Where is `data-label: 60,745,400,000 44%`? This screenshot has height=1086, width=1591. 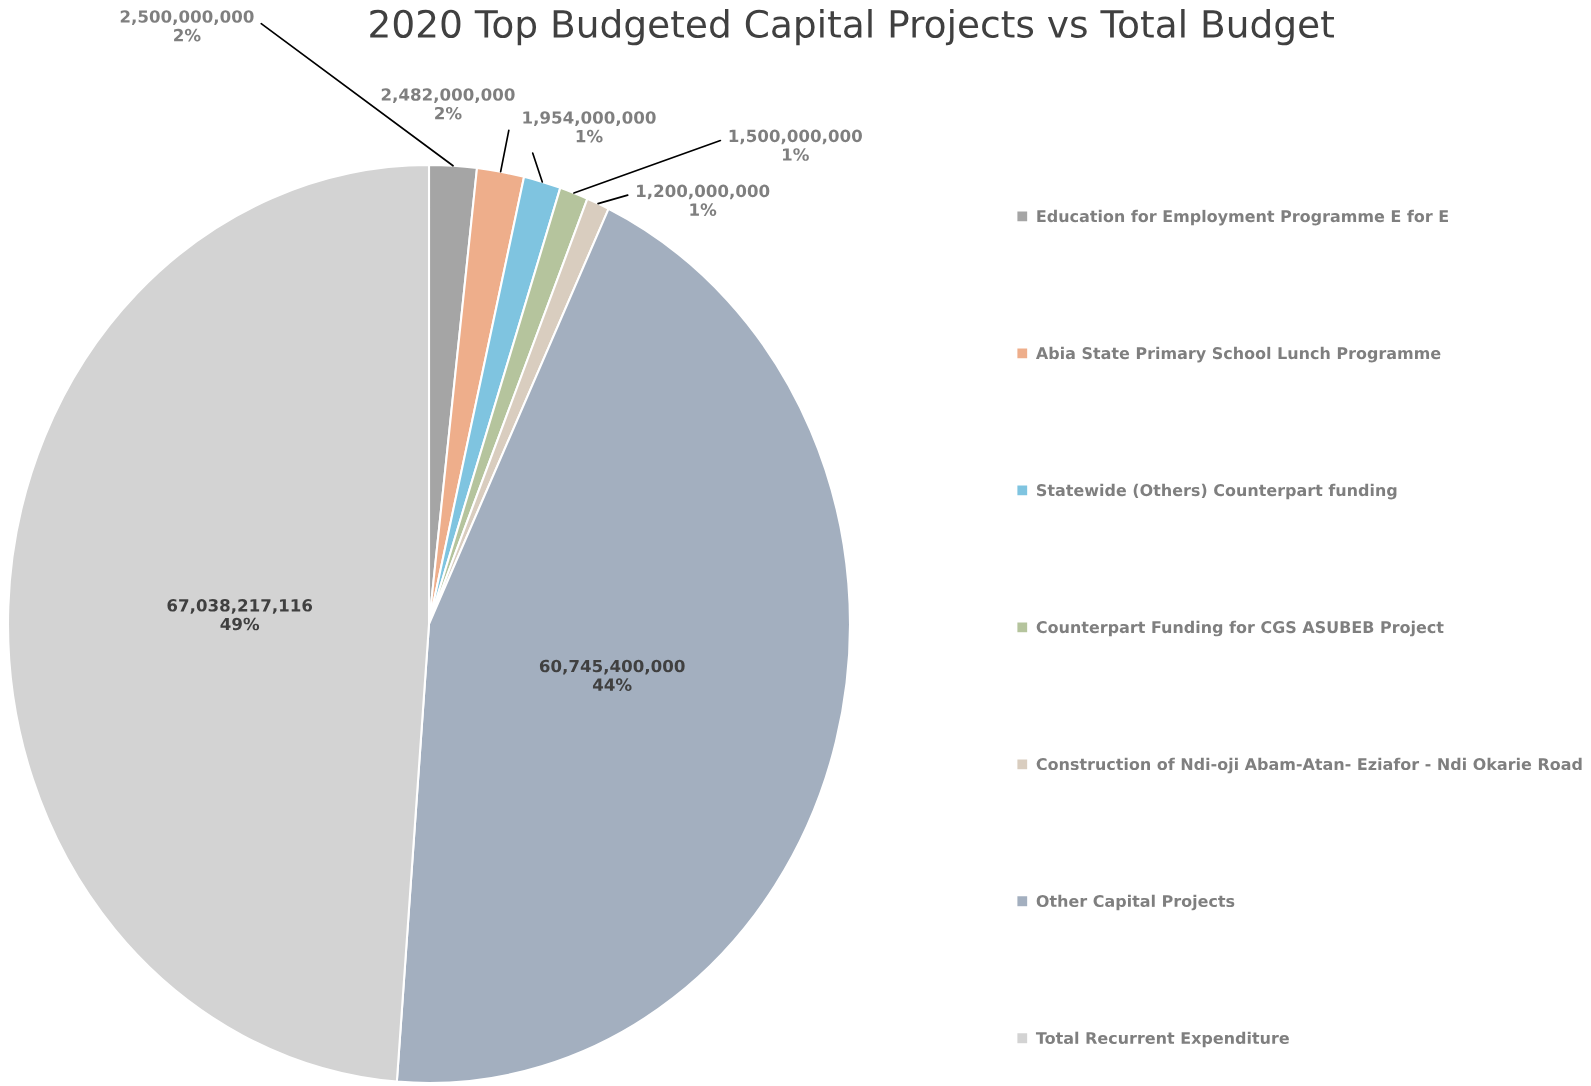
data-label: 60,745,400,000 44% is located at coordinates (612, 675).